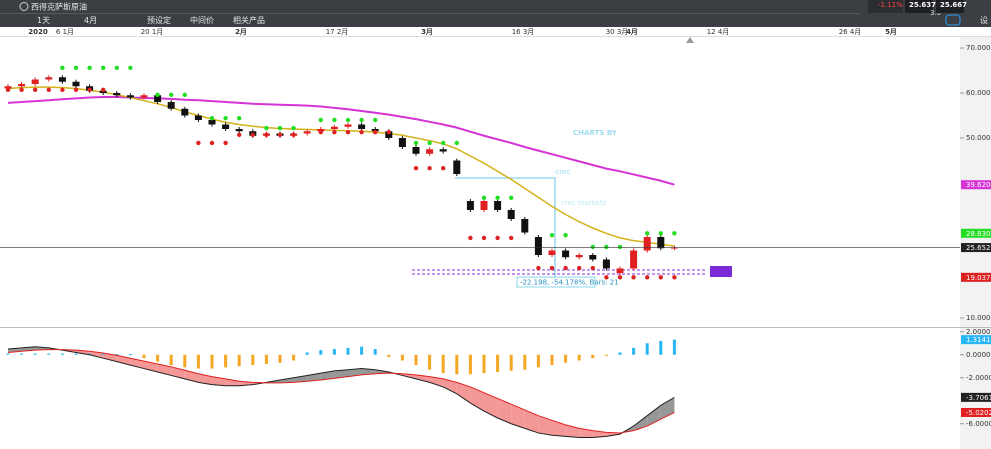  What do you see at coordinates (337, 32) in the screenshot?
I see `date-label: 17 2月` at bounding box center [337, 32].